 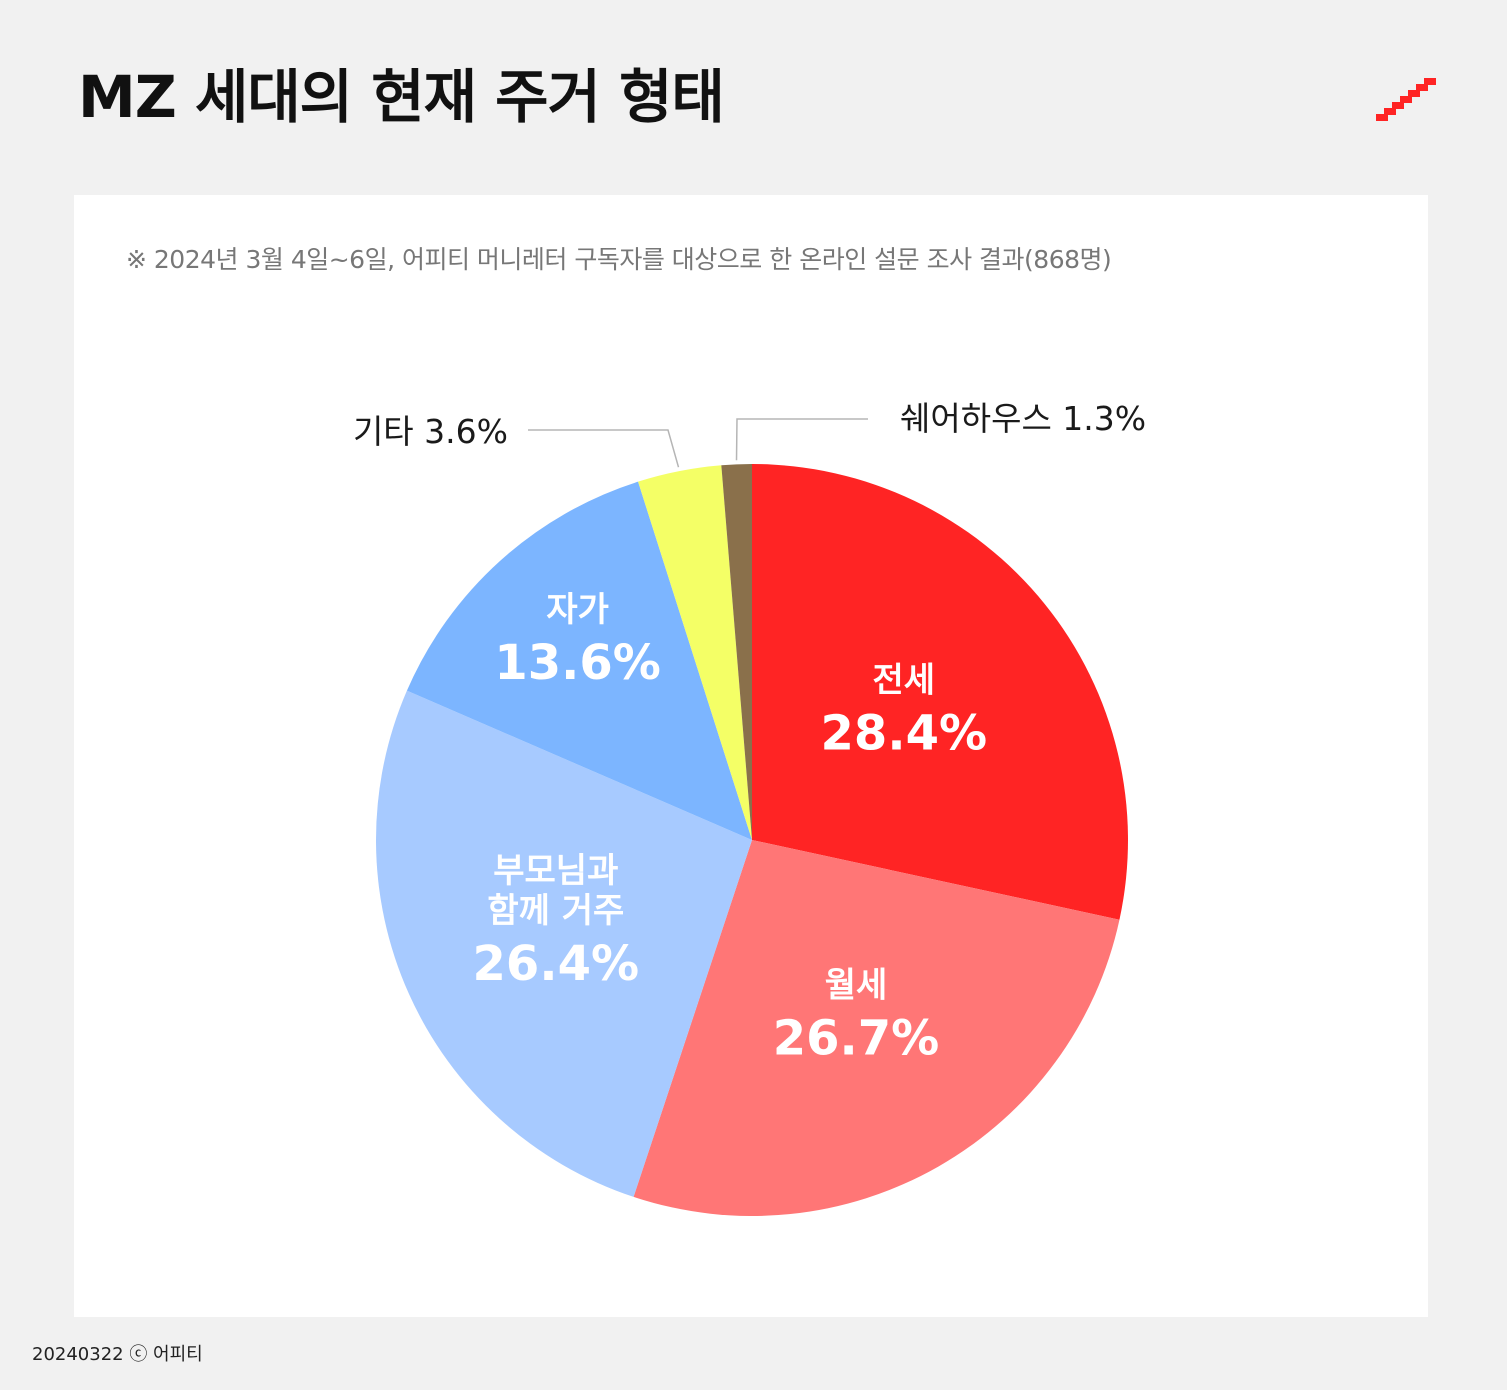 What do you see at coordinates (856, 1038) in the screenshot?
I see `slice-percent-label: 26.7%` at bounding box center [856, 1038].